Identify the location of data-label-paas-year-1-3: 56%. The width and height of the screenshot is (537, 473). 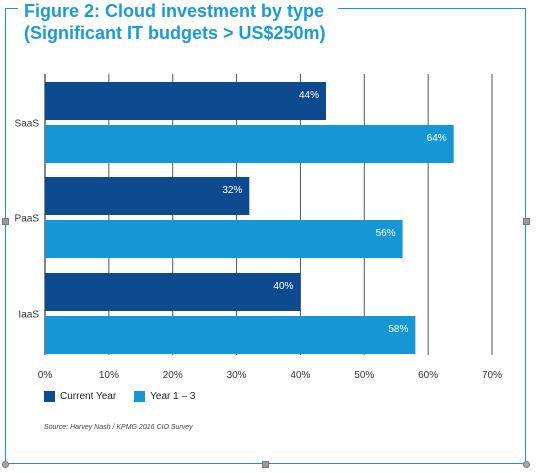
(386, 233).